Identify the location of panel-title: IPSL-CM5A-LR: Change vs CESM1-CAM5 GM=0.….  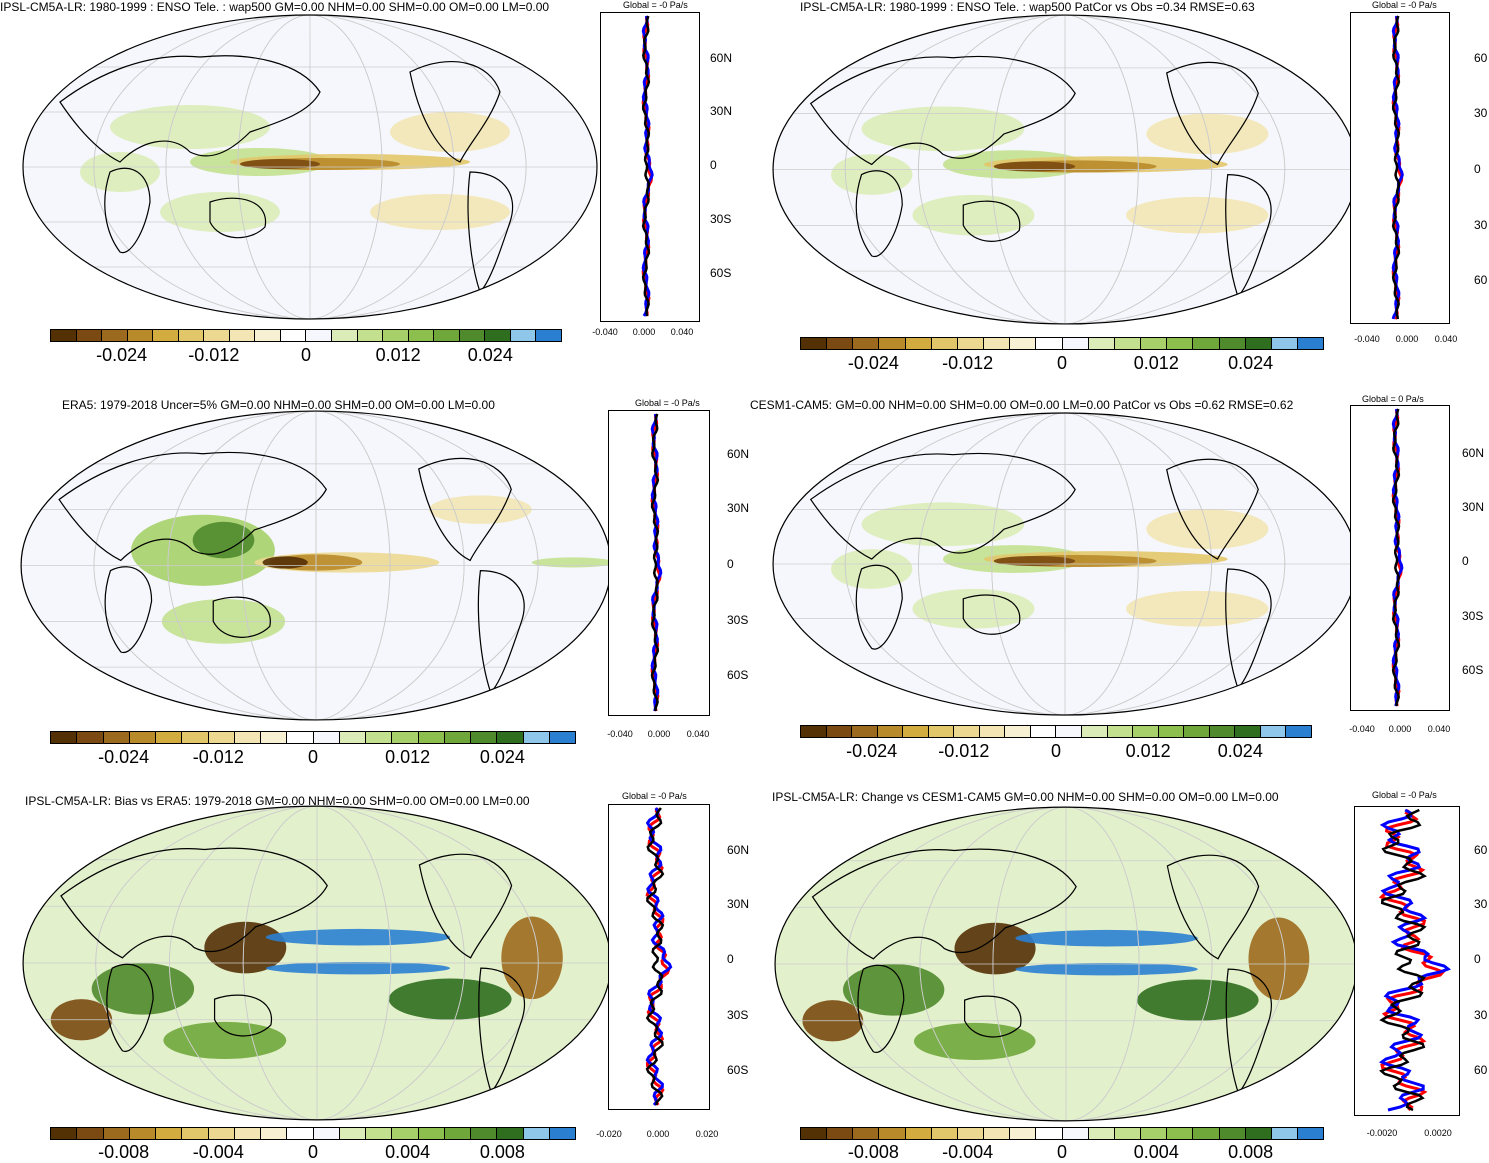
(1025, 797).